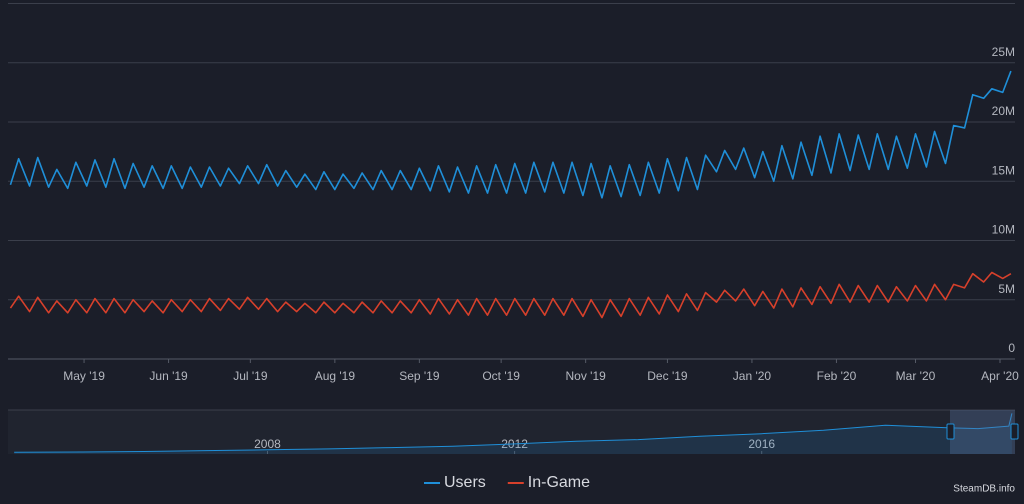 This screenshot has height=504, width=1024. What do you see at coordinates (837, 376) in the screenshot?
I see `x-tick-label: Feb '20` at bounding box center [837, 376].